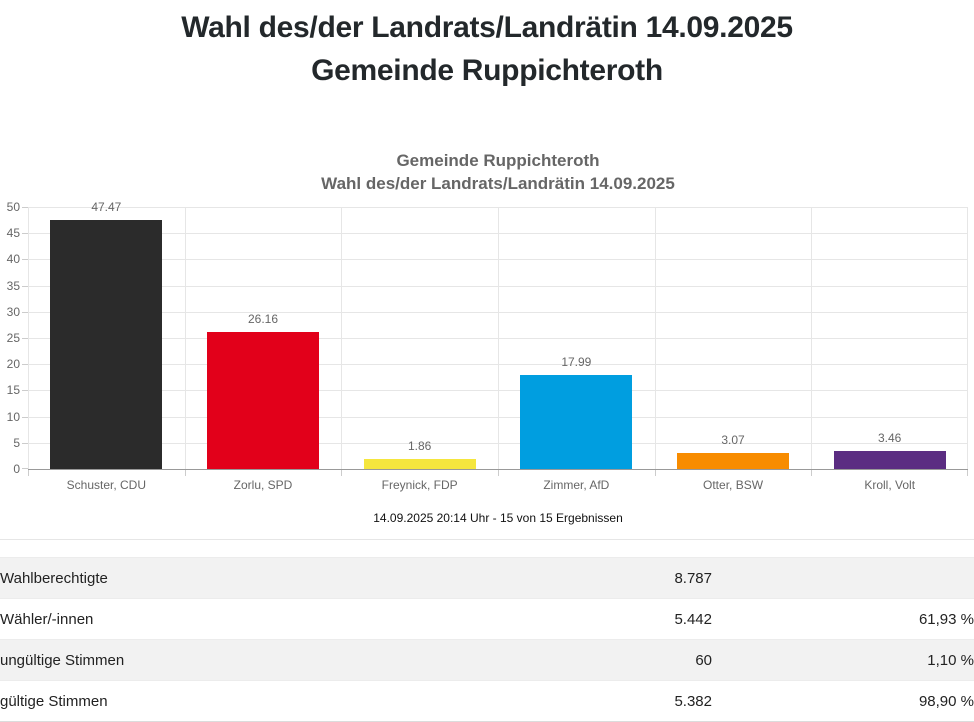 Image resolution: width=974 pixels, height=722 pixels. I want to click on y-axis-label: 10, so click(13, 416).